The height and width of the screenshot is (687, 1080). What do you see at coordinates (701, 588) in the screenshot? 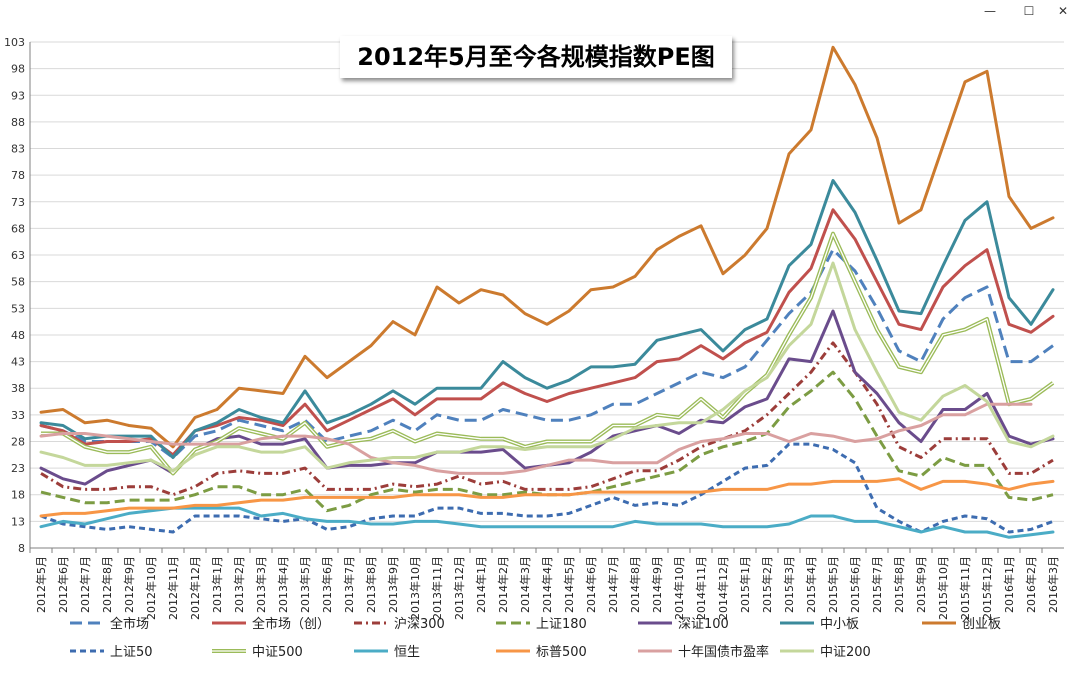
I see `x-tick-label: 2014年11月` at bounding box center [701, 588].